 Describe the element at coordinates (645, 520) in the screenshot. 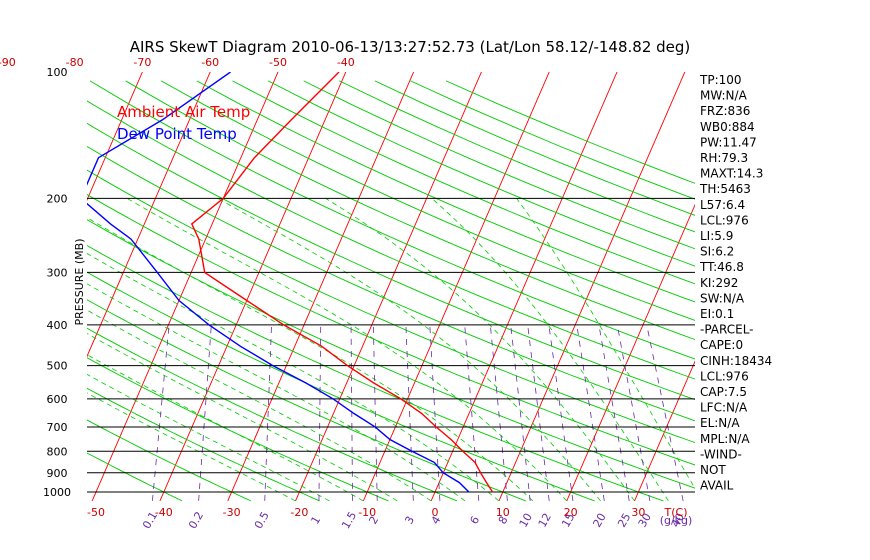

I see `mixing-ratio-tick-label: 30` at that location.